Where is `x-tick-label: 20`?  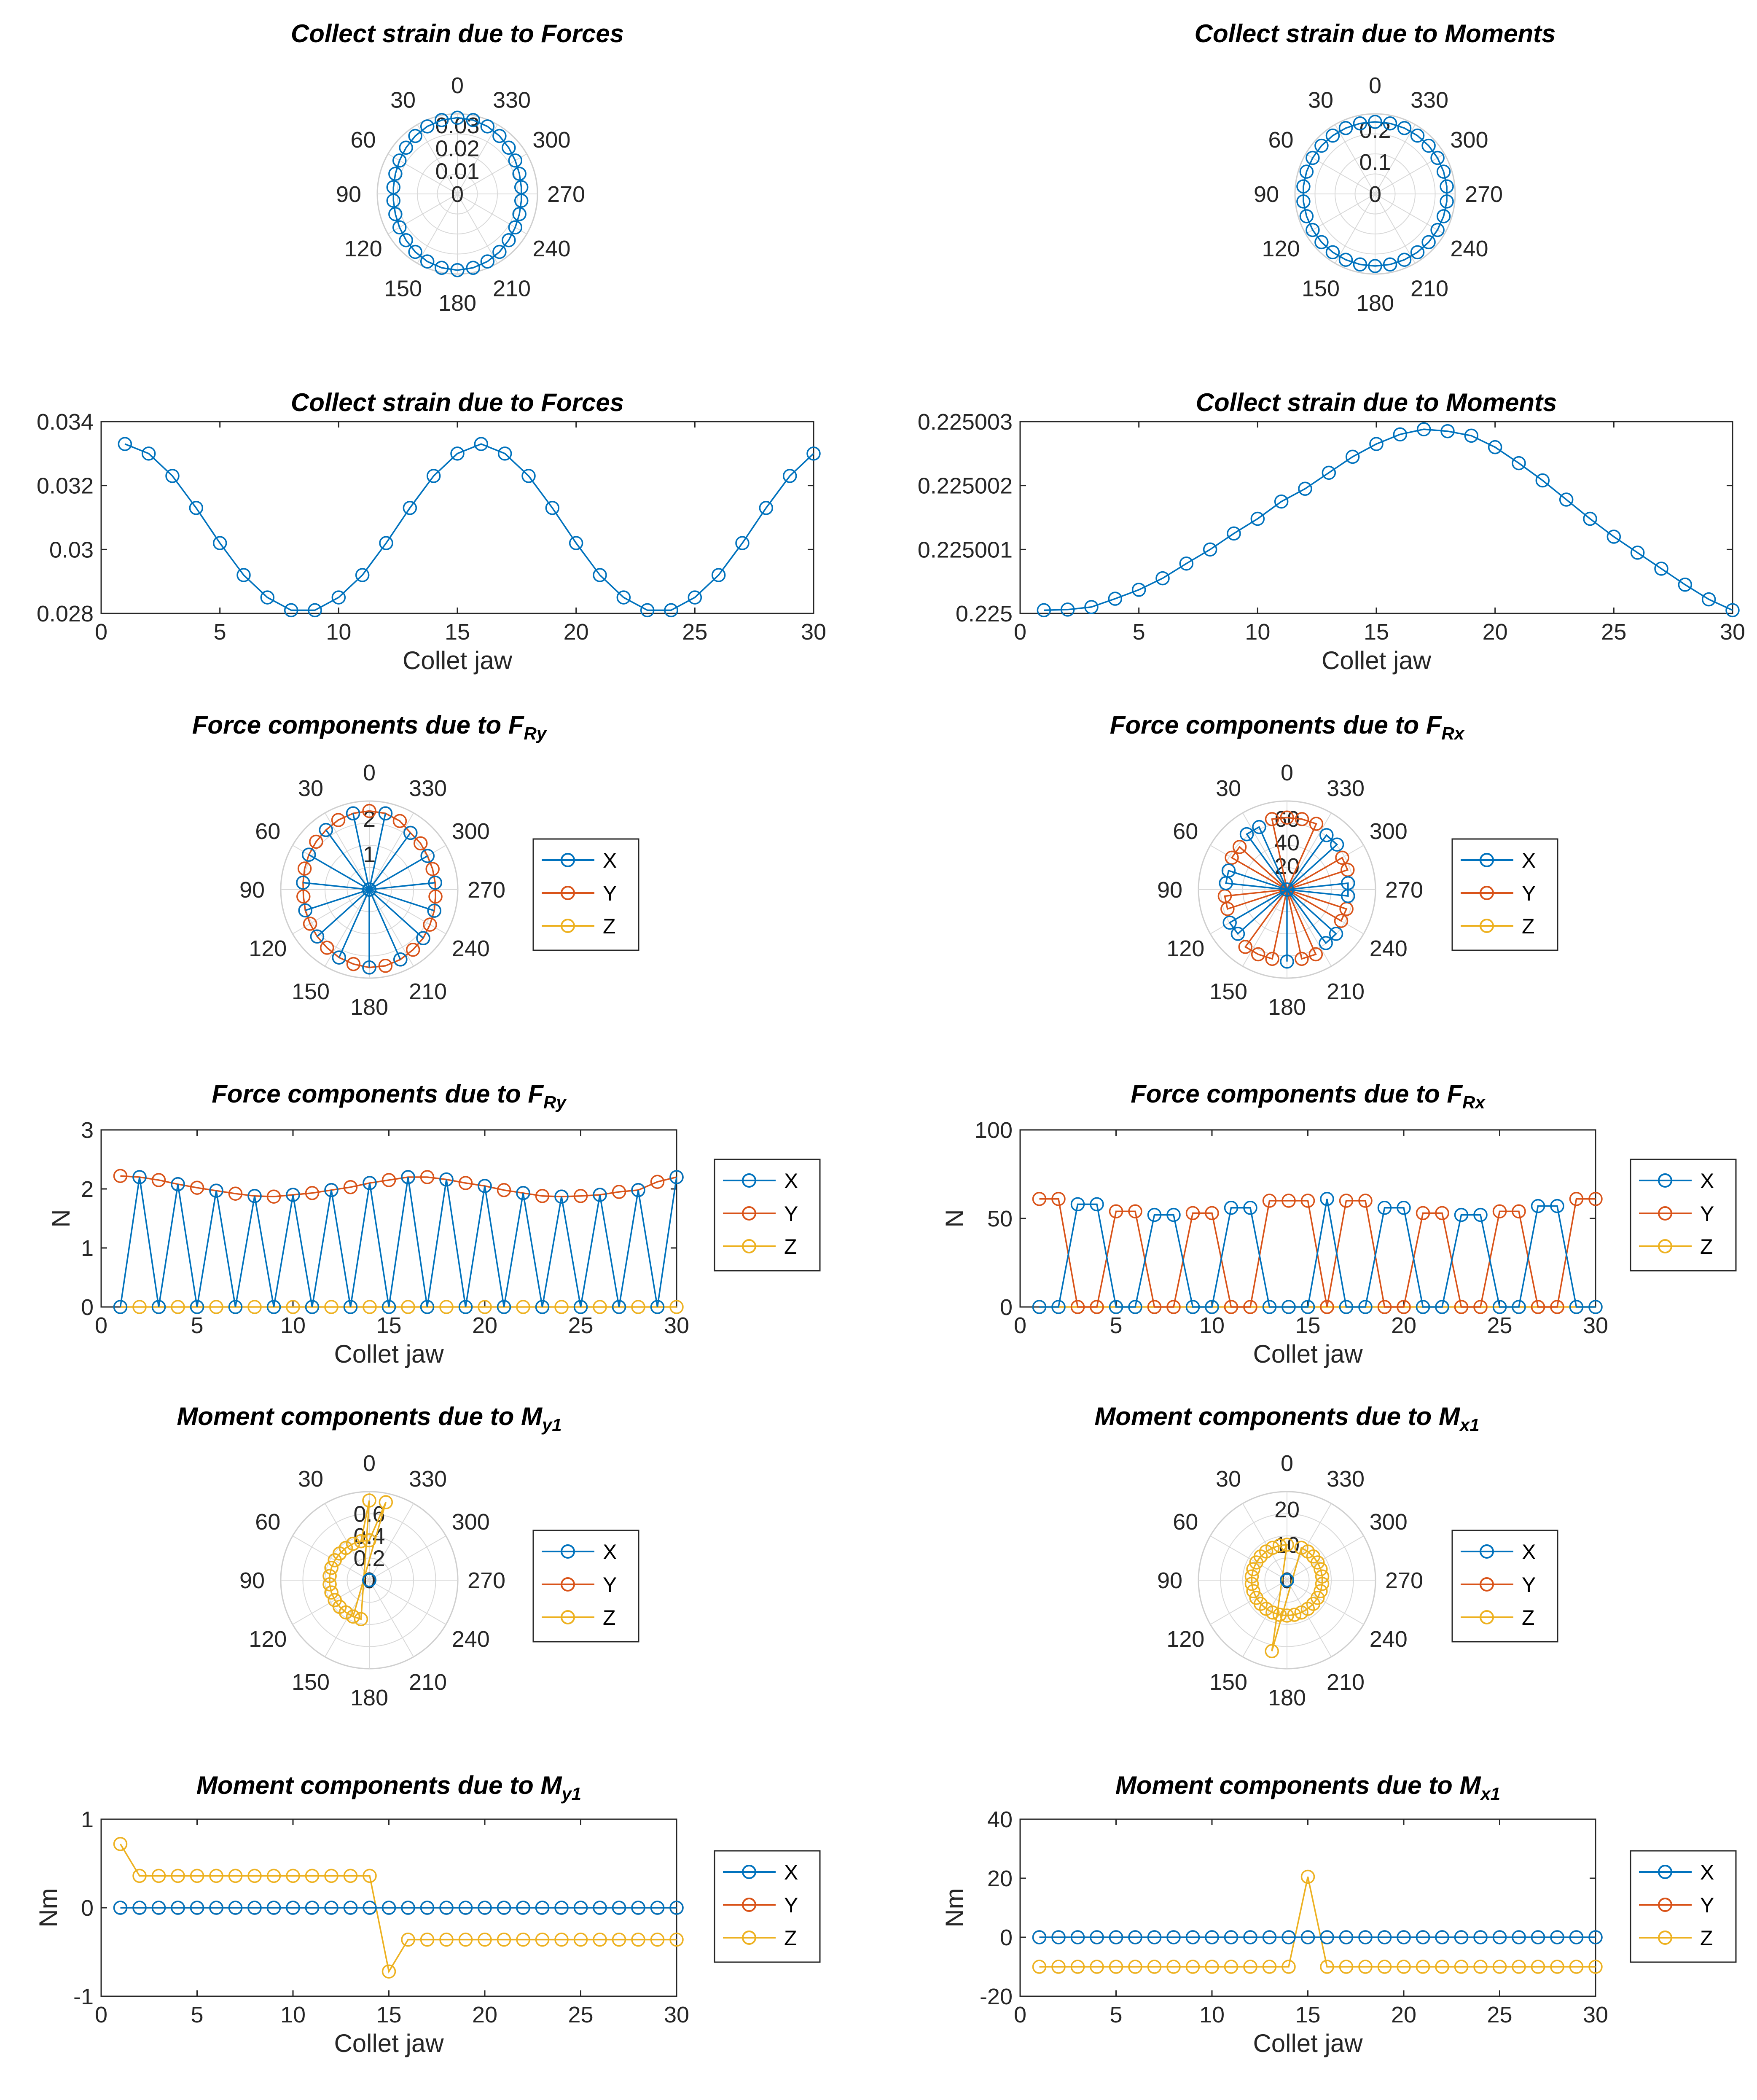
x-tick-label: 20 is located at coordinates (576, 632).